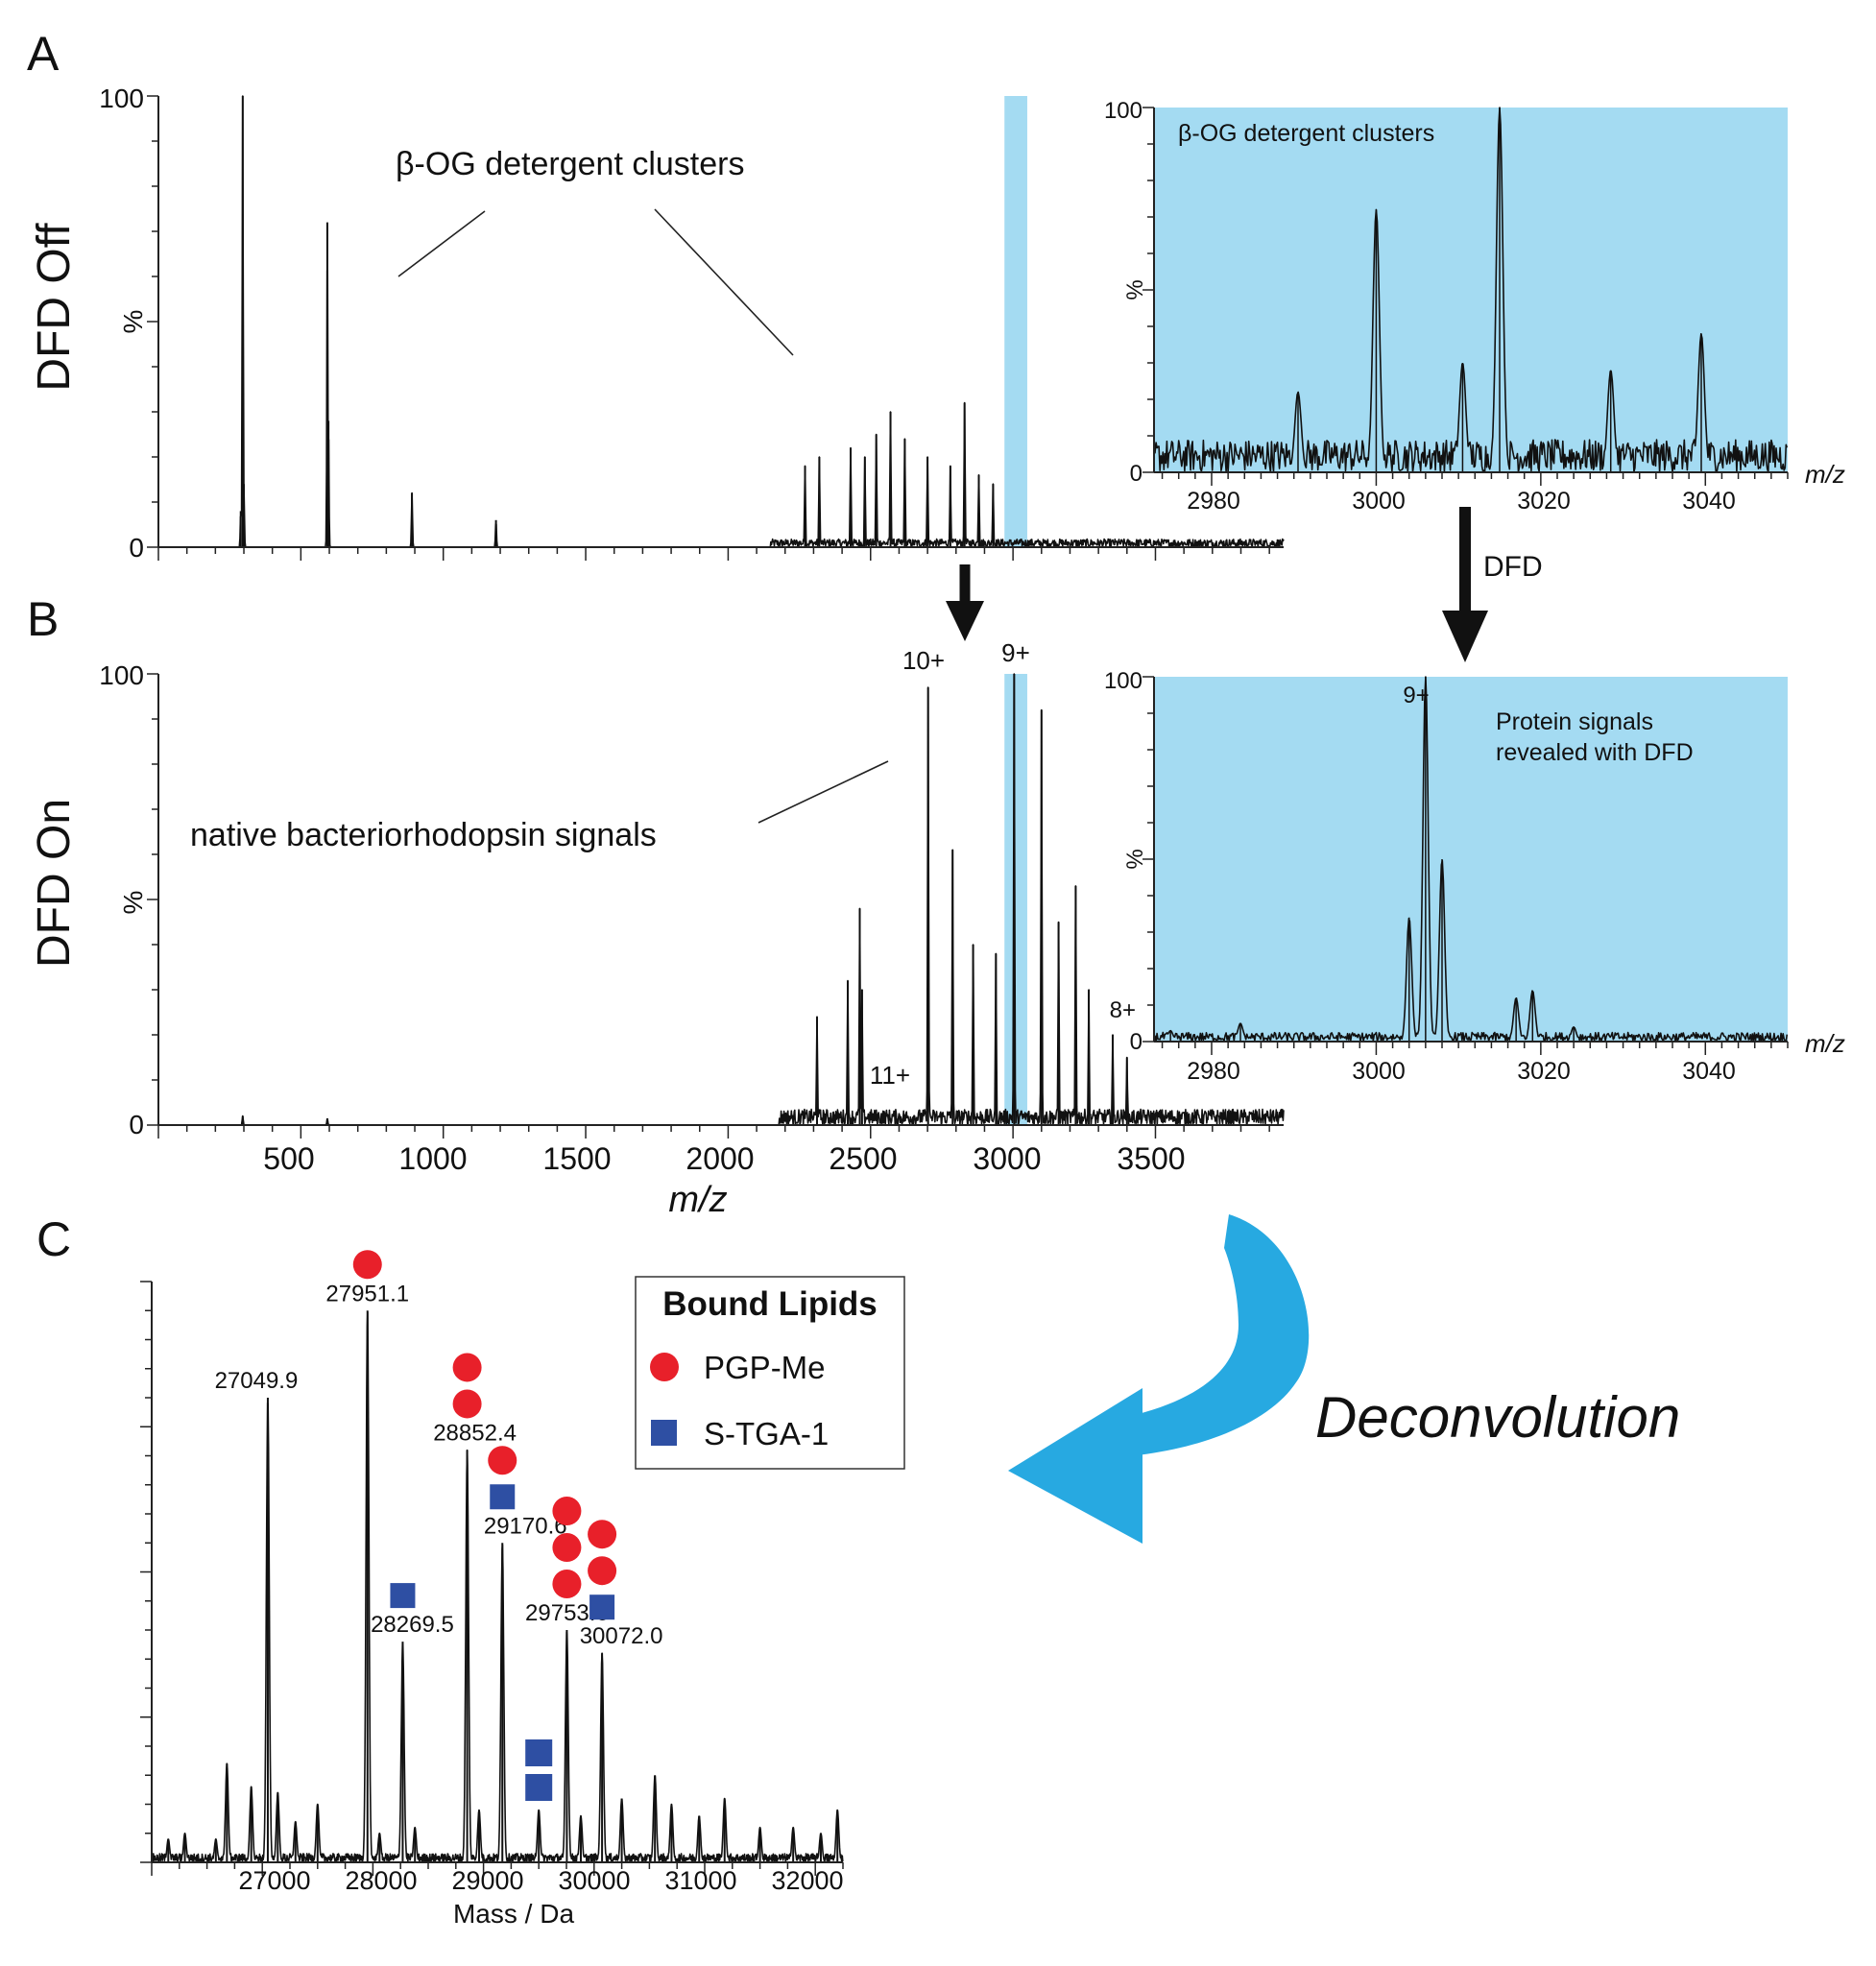 This screenshot has width=1876, height=1966. Describe the element at coordinates (700, 1880) in the screenshot. I see `panel-c-x-tick-31000: 31000` at that location.